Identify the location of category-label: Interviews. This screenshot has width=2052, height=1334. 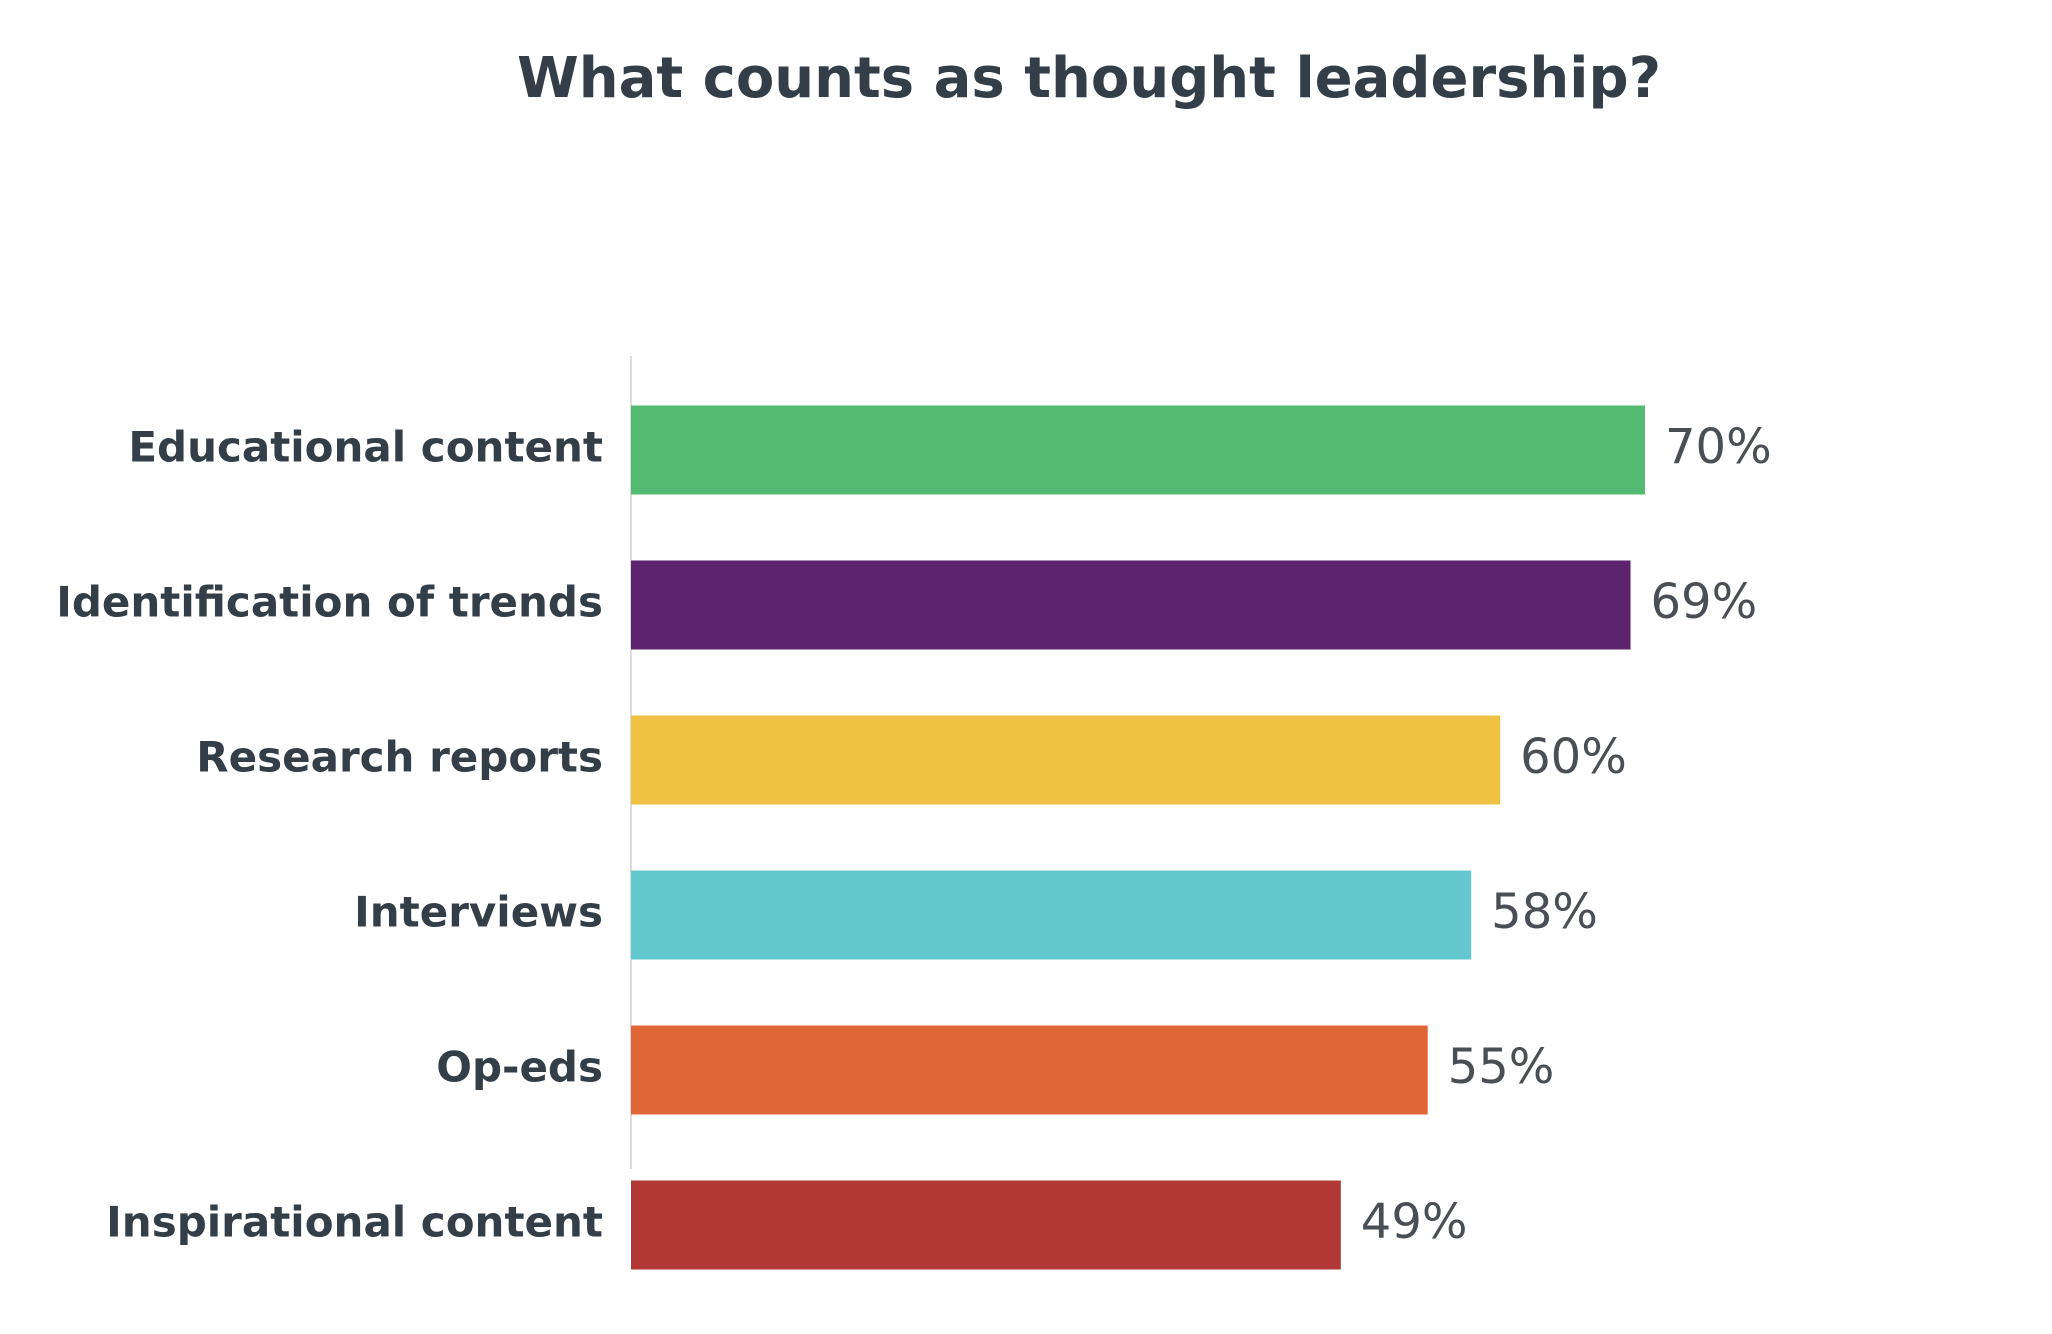
(478, 912).